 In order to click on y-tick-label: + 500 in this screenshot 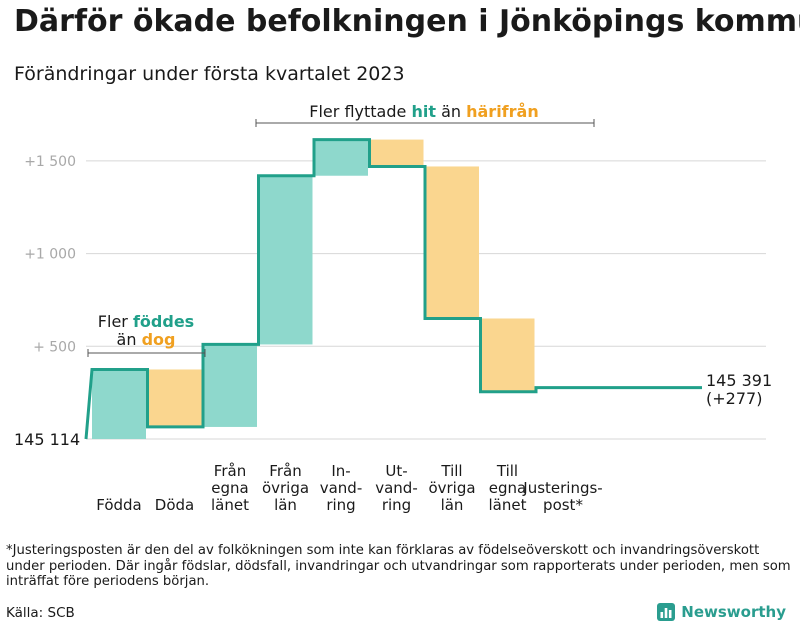, I will do `click(54, 347)`.